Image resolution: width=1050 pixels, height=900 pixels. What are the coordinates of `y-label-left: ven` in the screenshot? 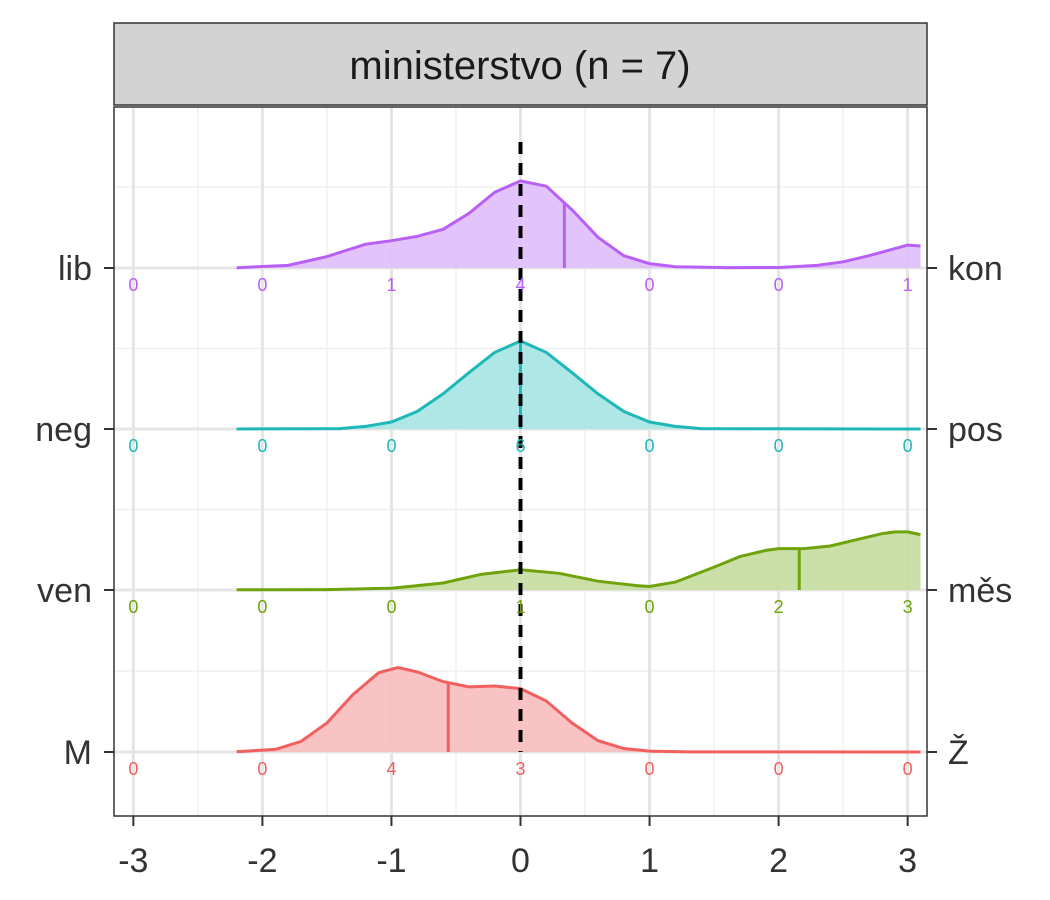 It's located at (64, 591).